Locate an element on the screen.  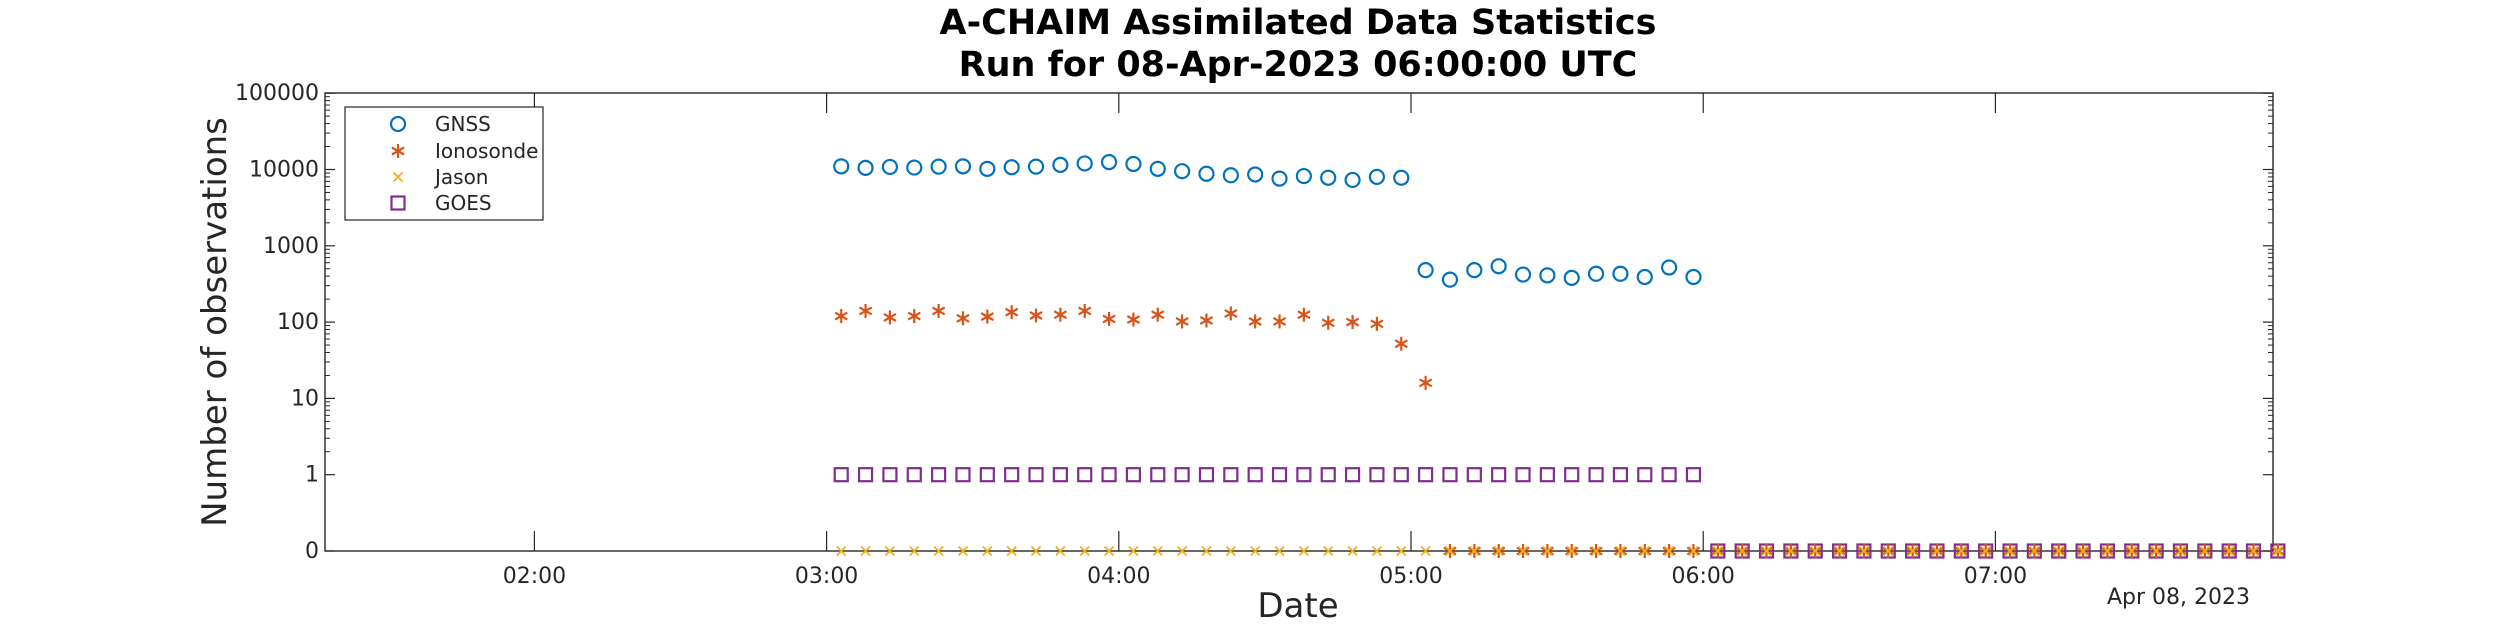
legend-label-gnss: GNSS is located at coordinates (463, 124).